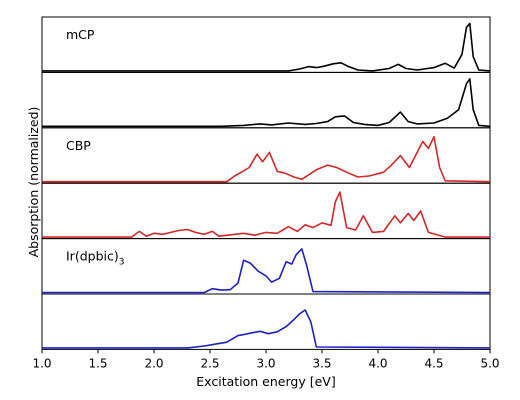  What do you see at coordinates (95, 258) in the screenshot?
I see `panel-label: Ir(dpbic)3` at bounding box center [95, 258].